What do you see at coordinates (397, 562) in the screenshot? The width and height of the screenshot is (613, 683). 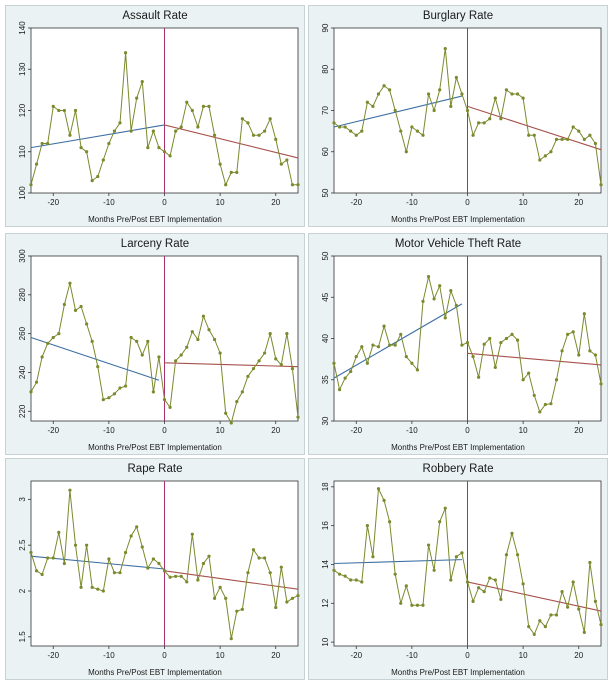 I see `pre-fit-line` at bounding box center [397, 562].